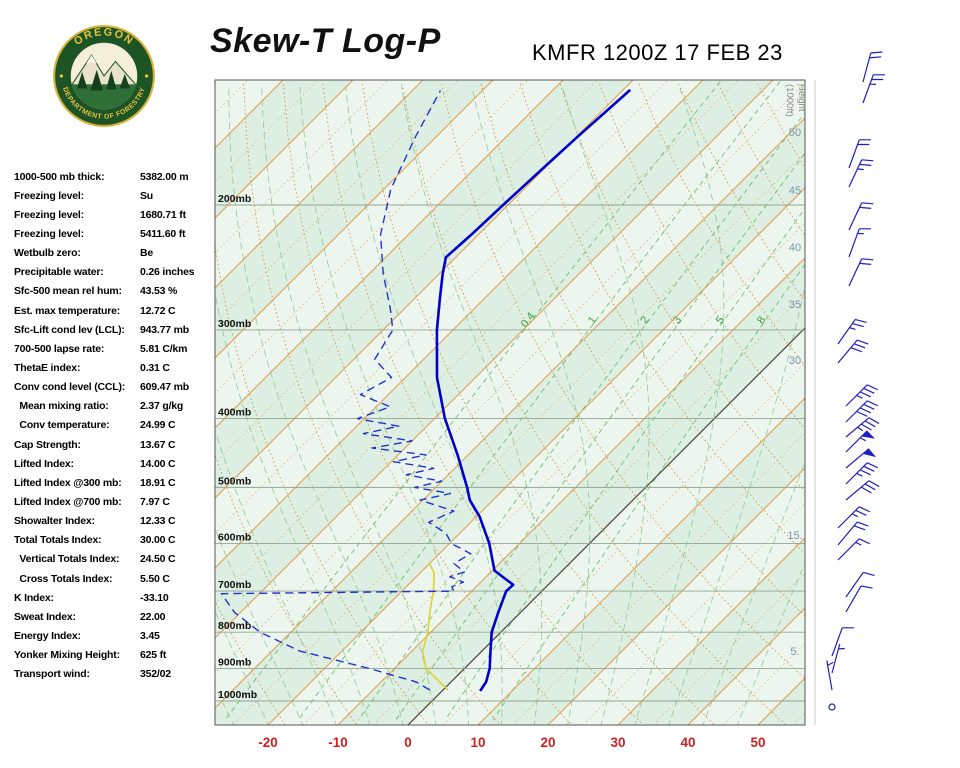 Image resolution: width=960 pixels, height=768 pixels. I want to click on stat-row: Est. max temperature: 12.72 C, so click(115, 310).